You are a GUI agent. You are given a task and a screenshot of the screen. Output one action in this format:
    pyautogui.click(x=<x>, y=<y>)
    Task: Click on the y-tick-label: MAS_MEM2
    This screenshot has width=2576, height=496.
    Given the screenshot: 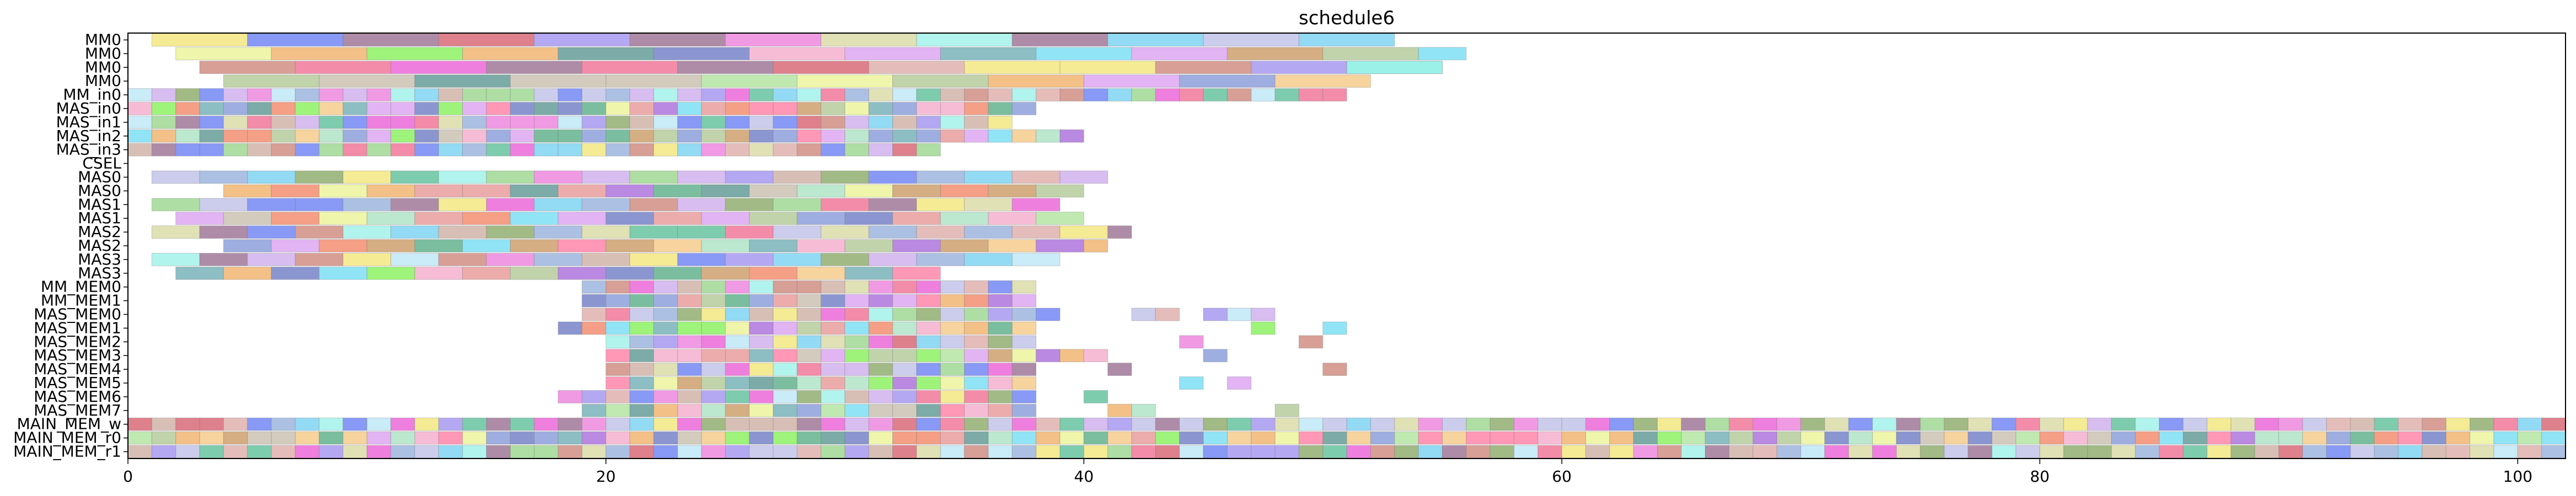 What is the action you would take?
    pyautogui.click(x=77, y=341)
    